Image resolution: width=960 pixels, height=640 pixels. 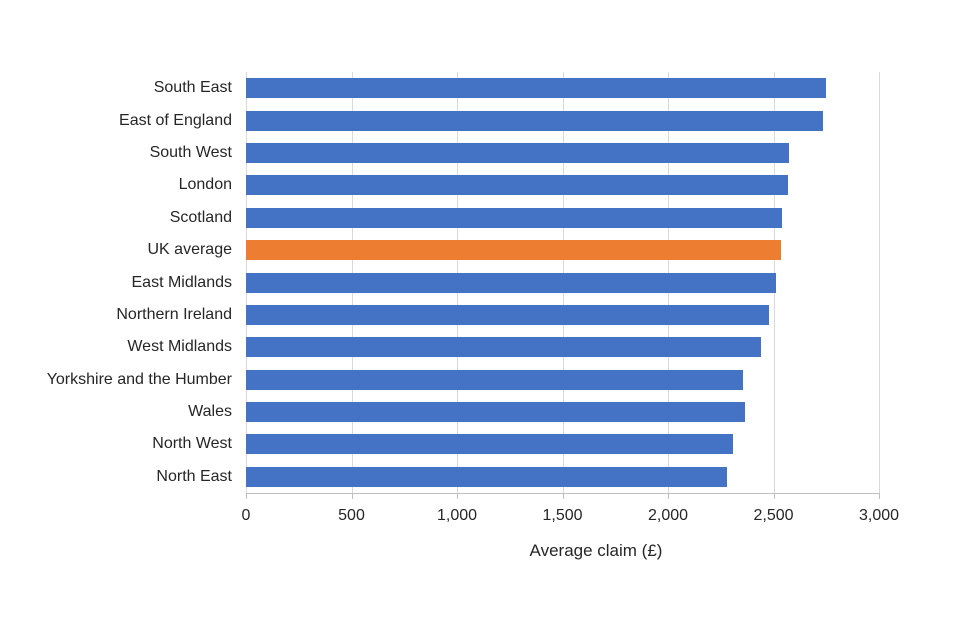 What do you see at coordinates (192, 88) in the screenshot?
I see `category-label-south-east: South East` at bounding box center [192, 88].